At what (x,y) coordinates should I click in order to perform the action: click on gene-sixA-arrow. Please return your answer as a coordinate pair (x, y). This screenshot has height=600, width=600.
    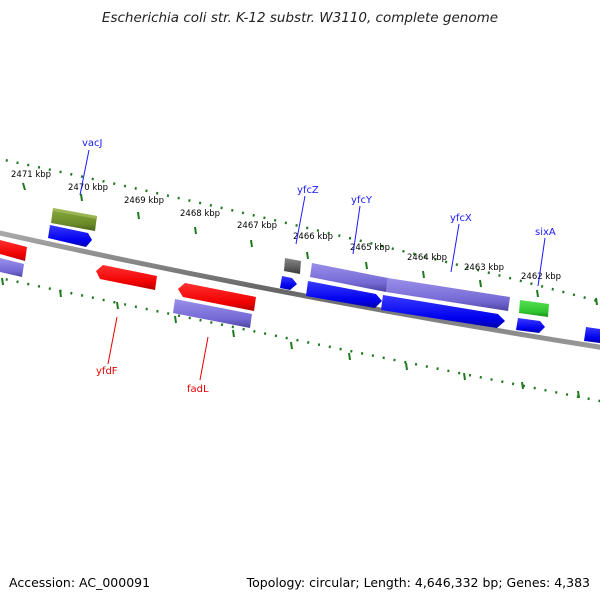
    Looking at the image, I should click on (530, 325).